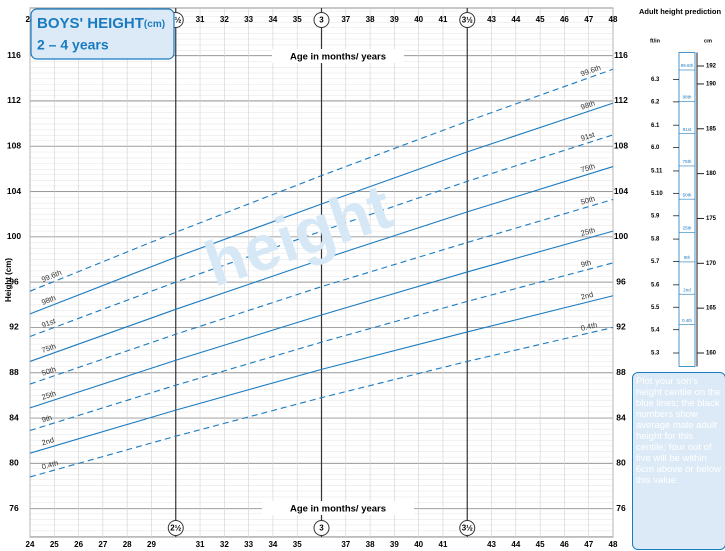  I want to click on label-bg, so click(338, 508).